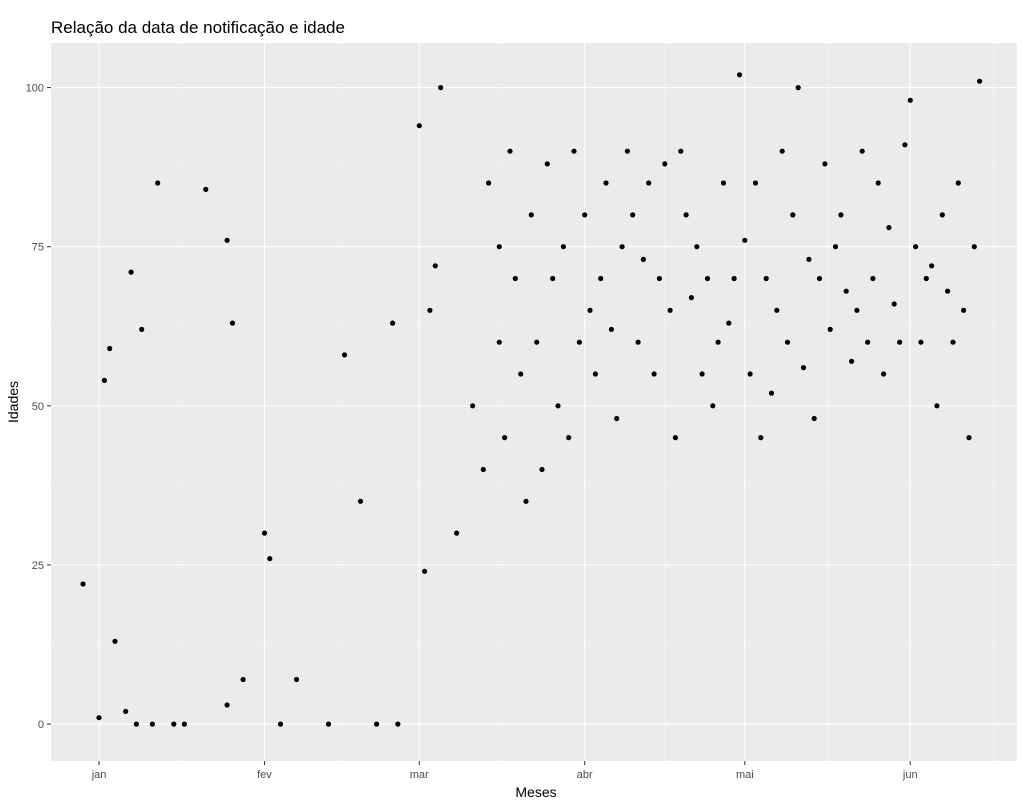 Image resolution: width=1023 pixels, height=805 pixels. I want to click on y-tick-label: 75, so click(38, 248).